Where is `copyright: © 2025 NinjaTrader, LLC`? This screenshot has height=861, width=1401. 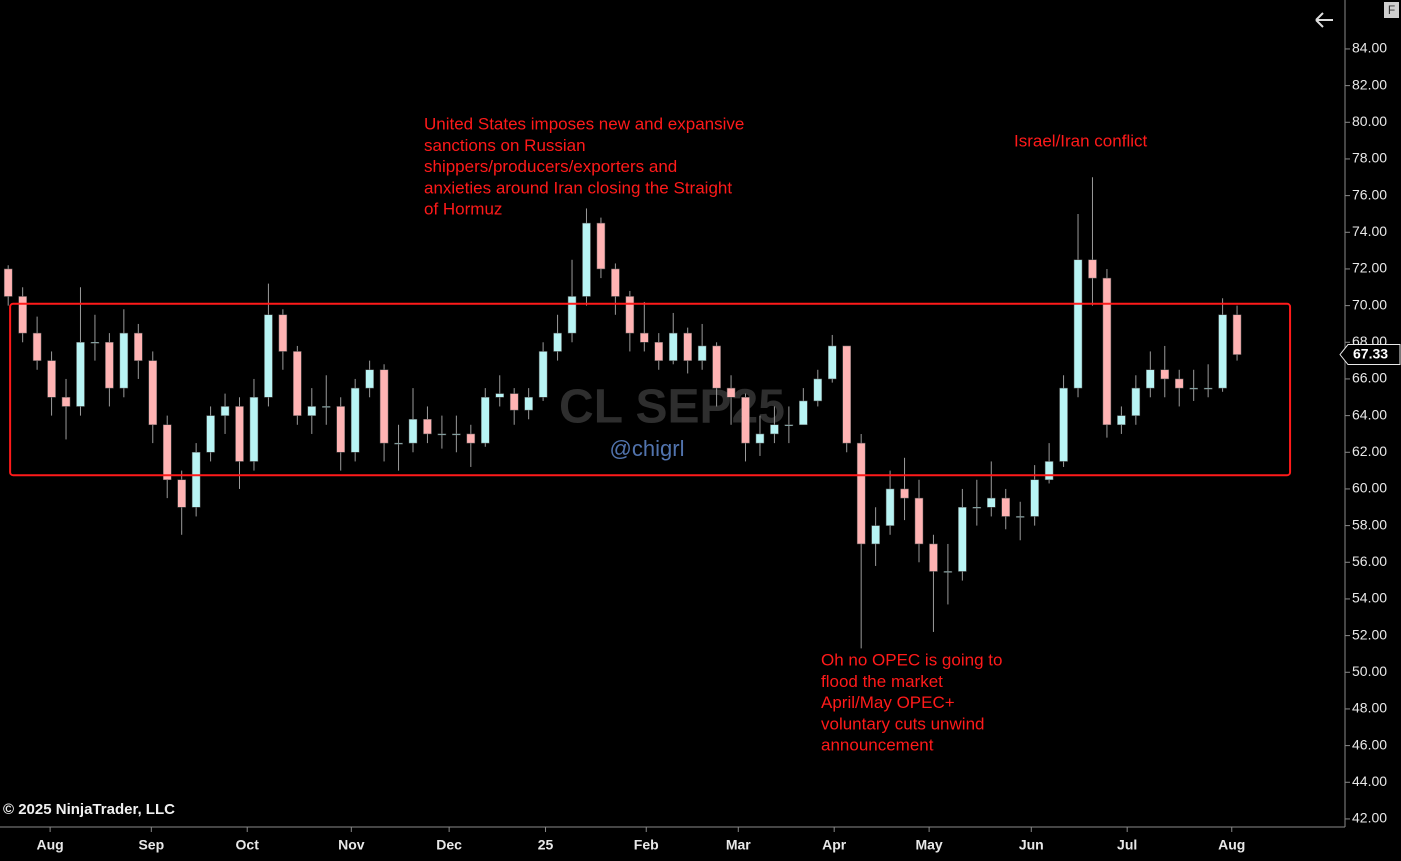 copyright: © 2025 NinjaTrader, LLC is located at coordinates (89, 809).